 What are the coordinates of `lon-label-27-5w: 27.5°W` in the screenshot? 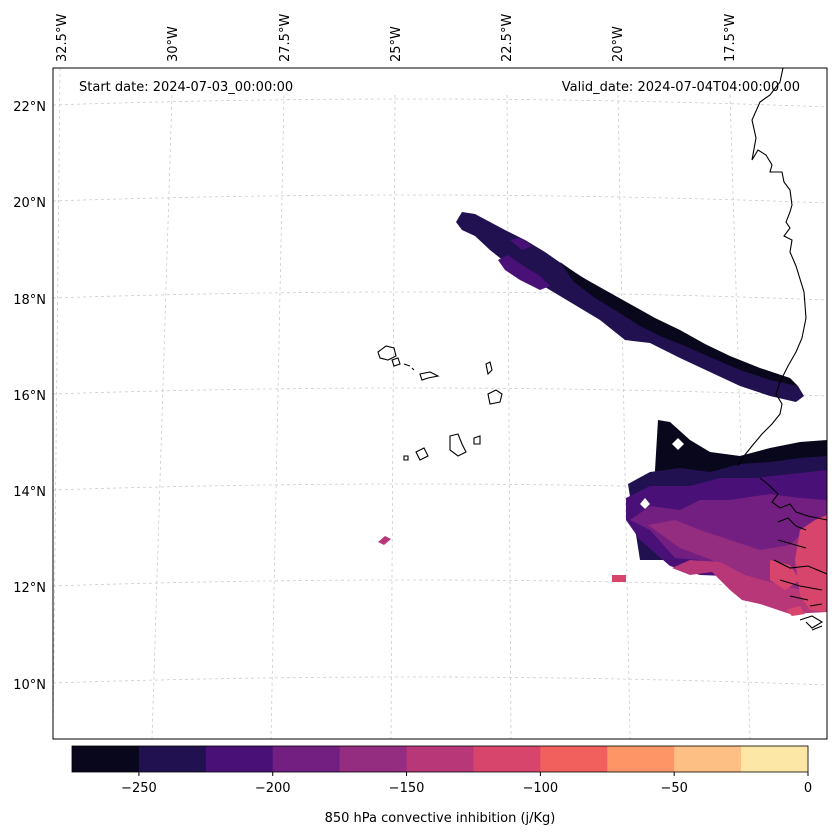 It's located at (285, 38).